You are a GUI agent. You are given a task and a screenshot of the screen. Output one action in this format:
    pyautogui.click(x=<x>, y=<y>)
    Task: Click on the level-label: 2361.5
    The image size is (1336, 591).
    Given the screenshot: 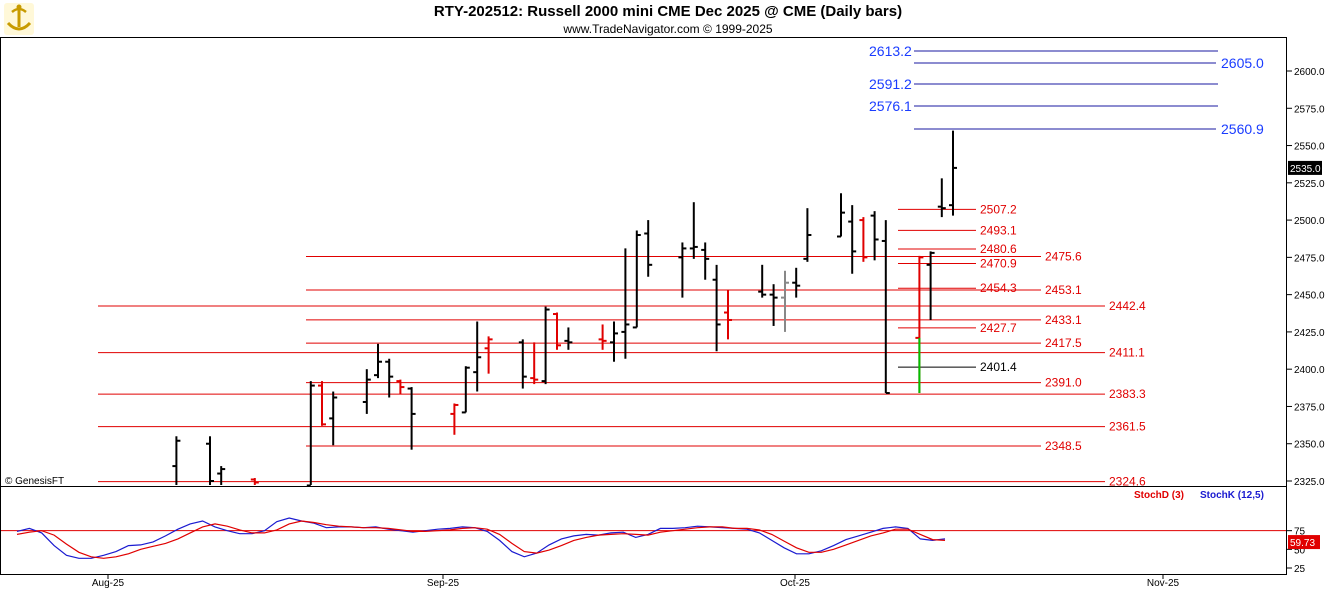 What is the action you would take?
    pyautogui.click(x=1127, y=427)
    